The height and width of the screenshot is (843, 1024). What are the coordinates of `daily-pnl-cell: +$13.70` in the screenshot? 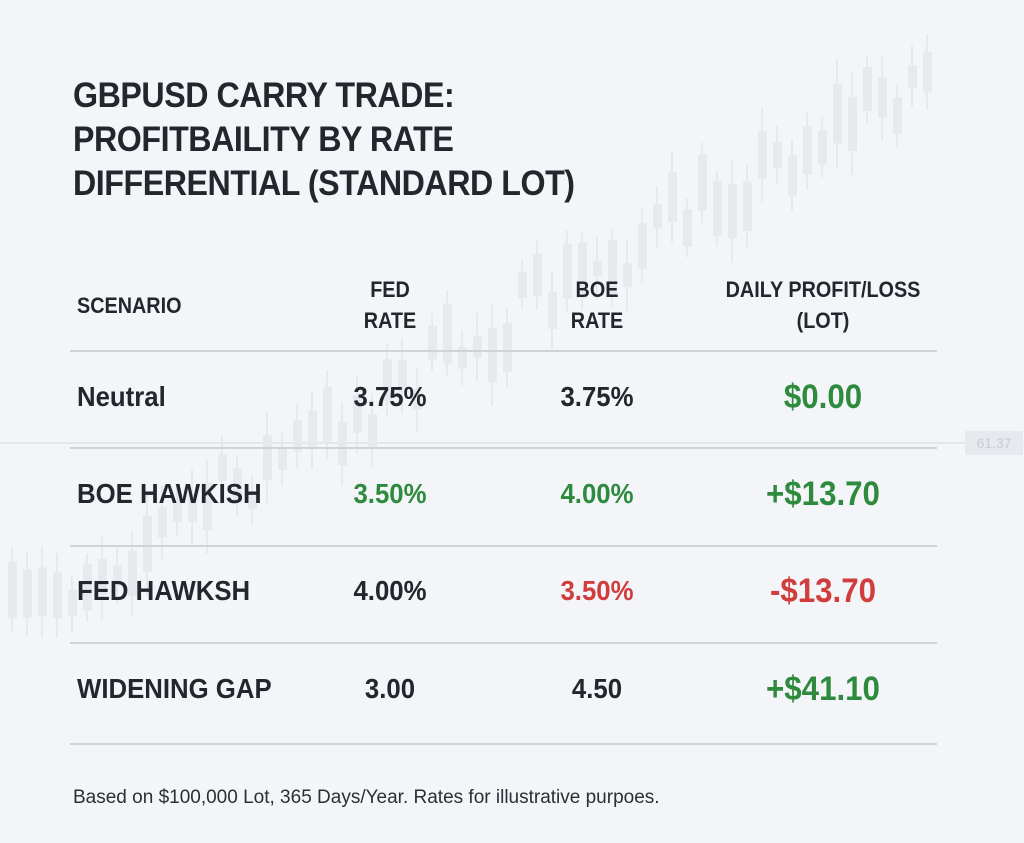 It's located at (823, 494).